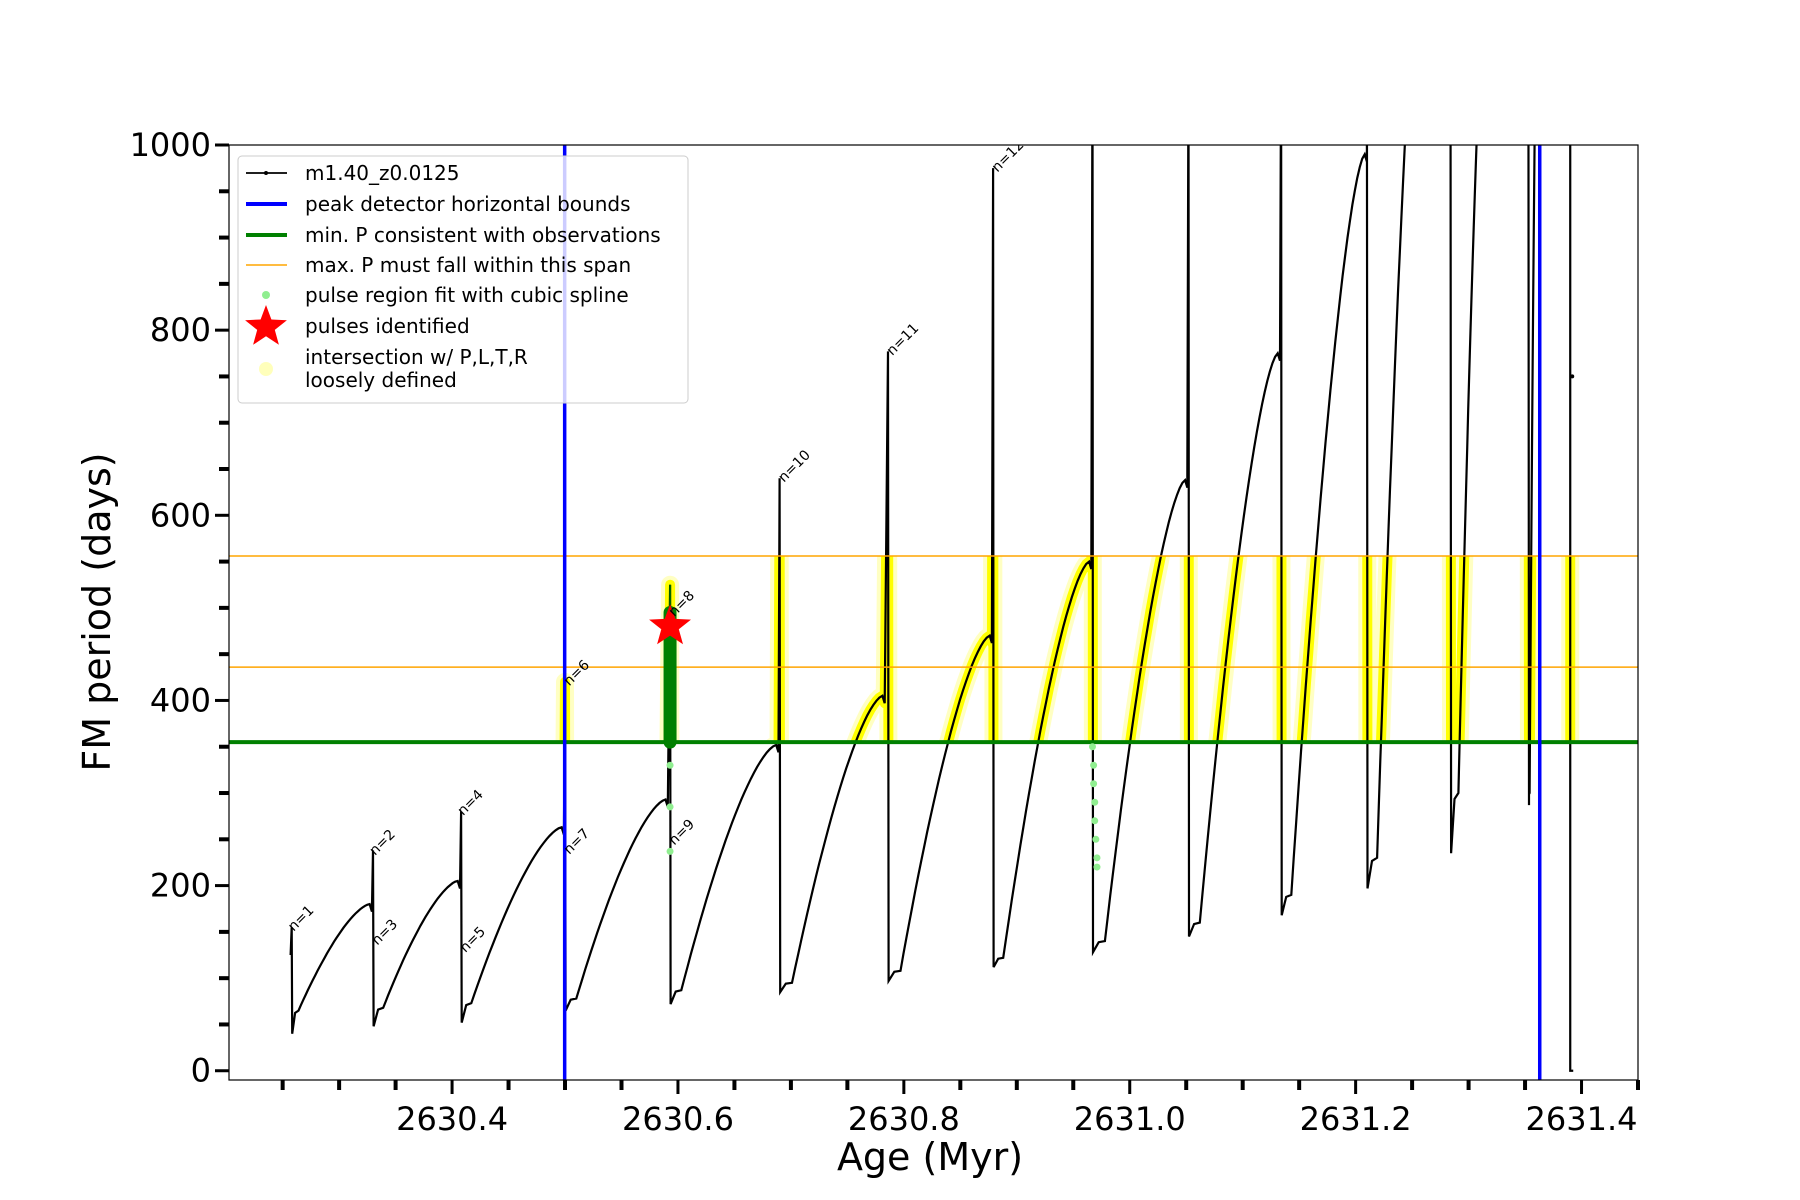 Image resolution: width=1800 pixels, height=1200 pixels. Describe the element at coordinates (266, 325) in the screenshot. I see `legend-star-icon` at that location.